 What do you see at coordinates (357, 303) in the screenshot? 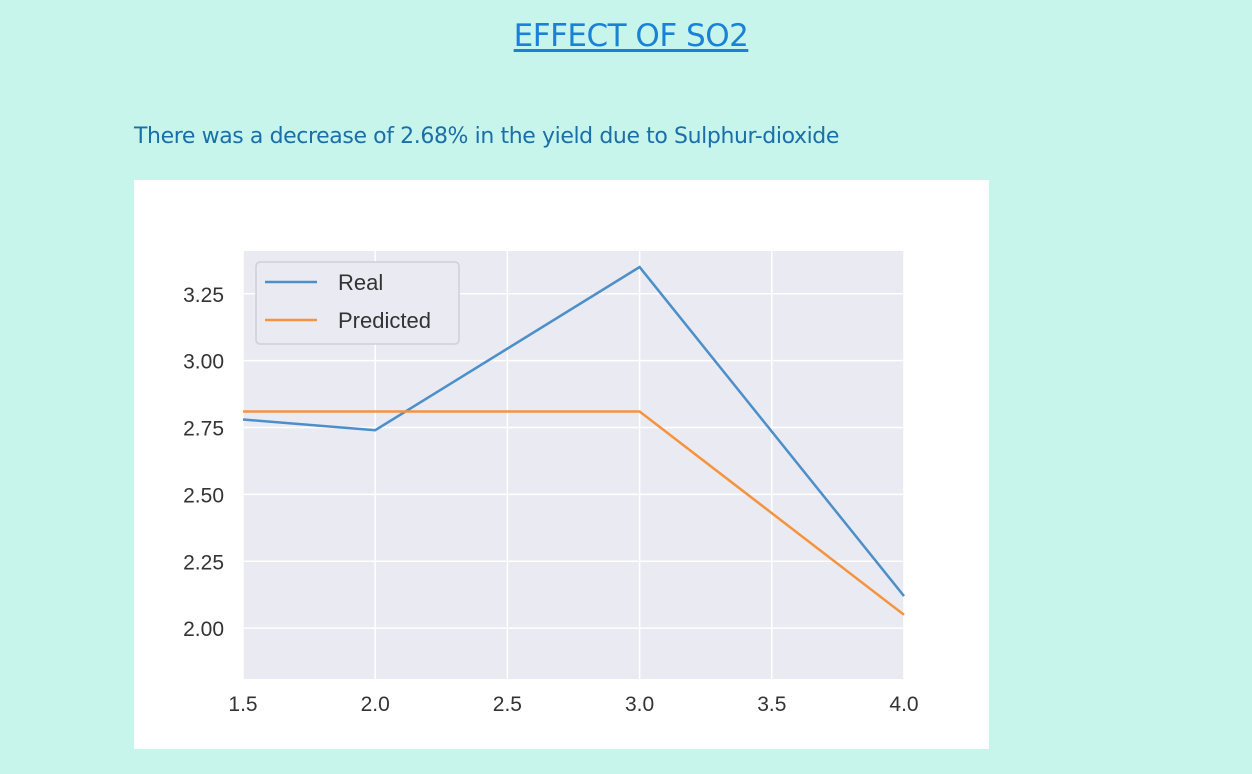
I see `legend: Real Predicted` at bounding box center [357, 303].